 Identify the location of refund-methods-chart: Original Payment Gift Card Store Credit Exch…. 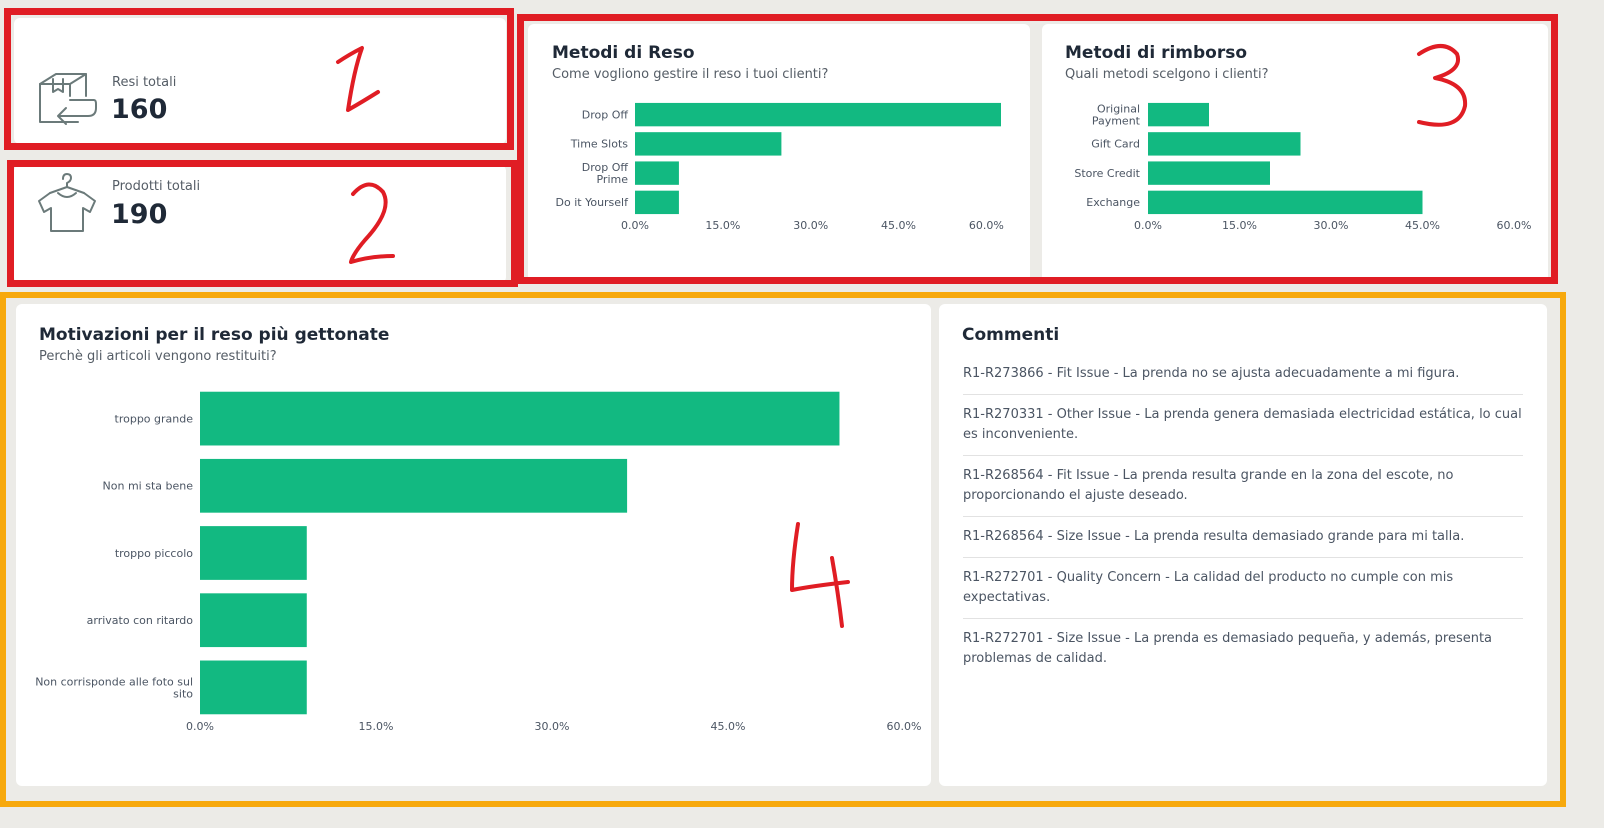
(1303, 167).